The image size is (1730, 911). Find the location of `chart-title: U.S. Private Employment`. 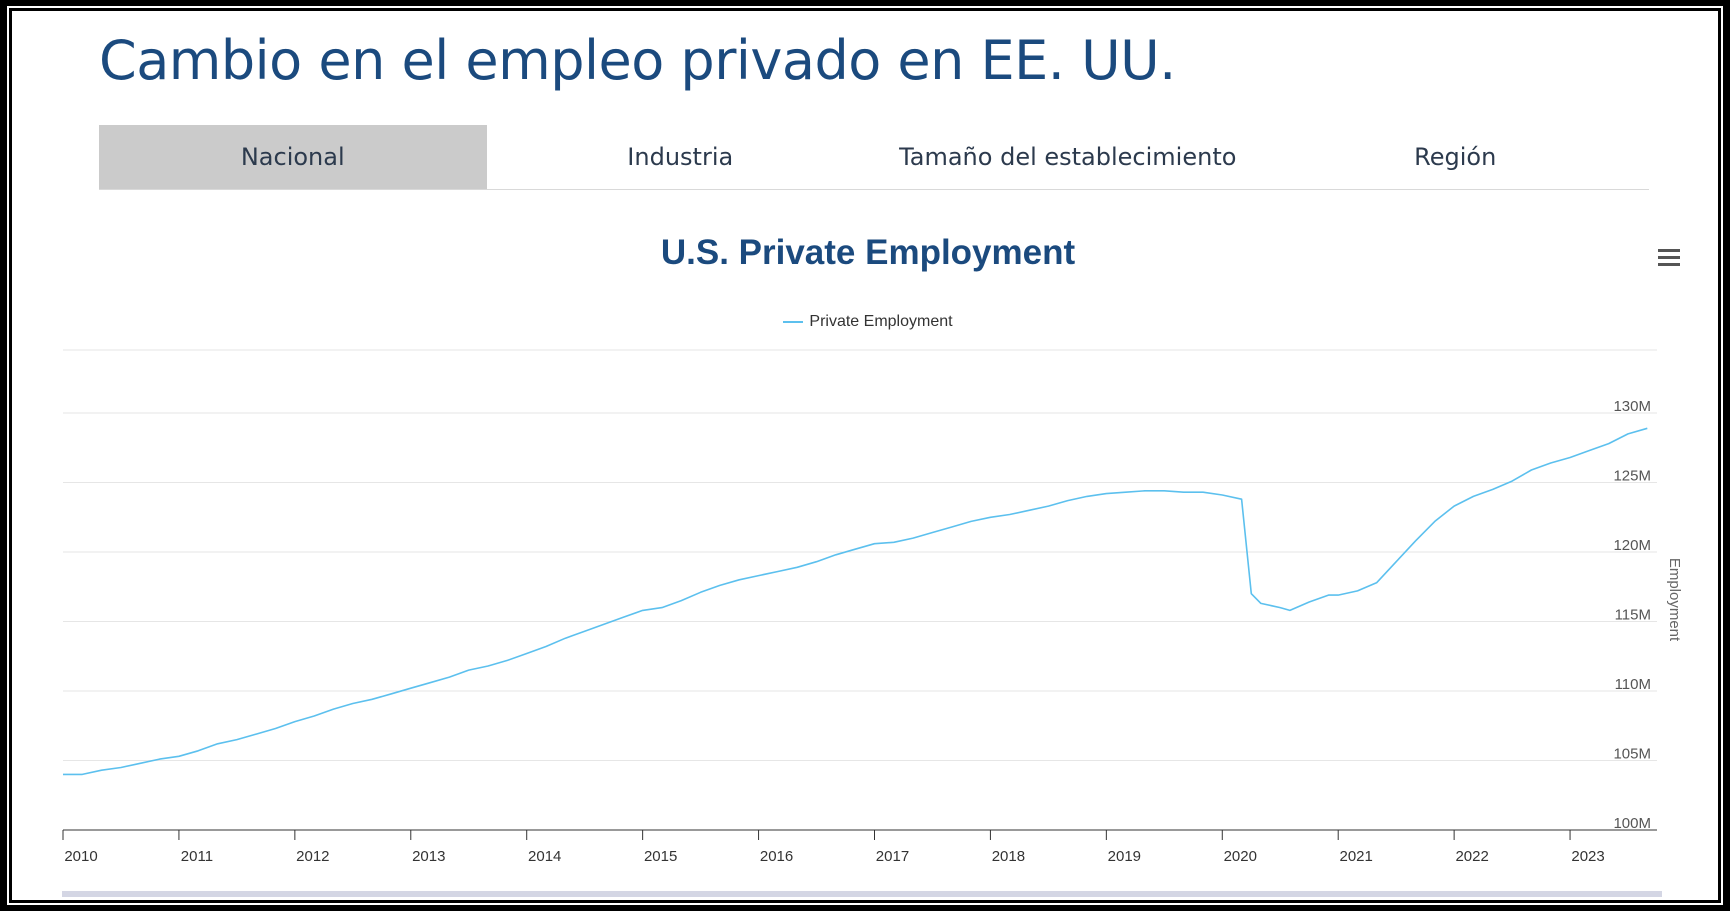

chart-title: U.S. Private Employment is located at coordinates (868, 252).